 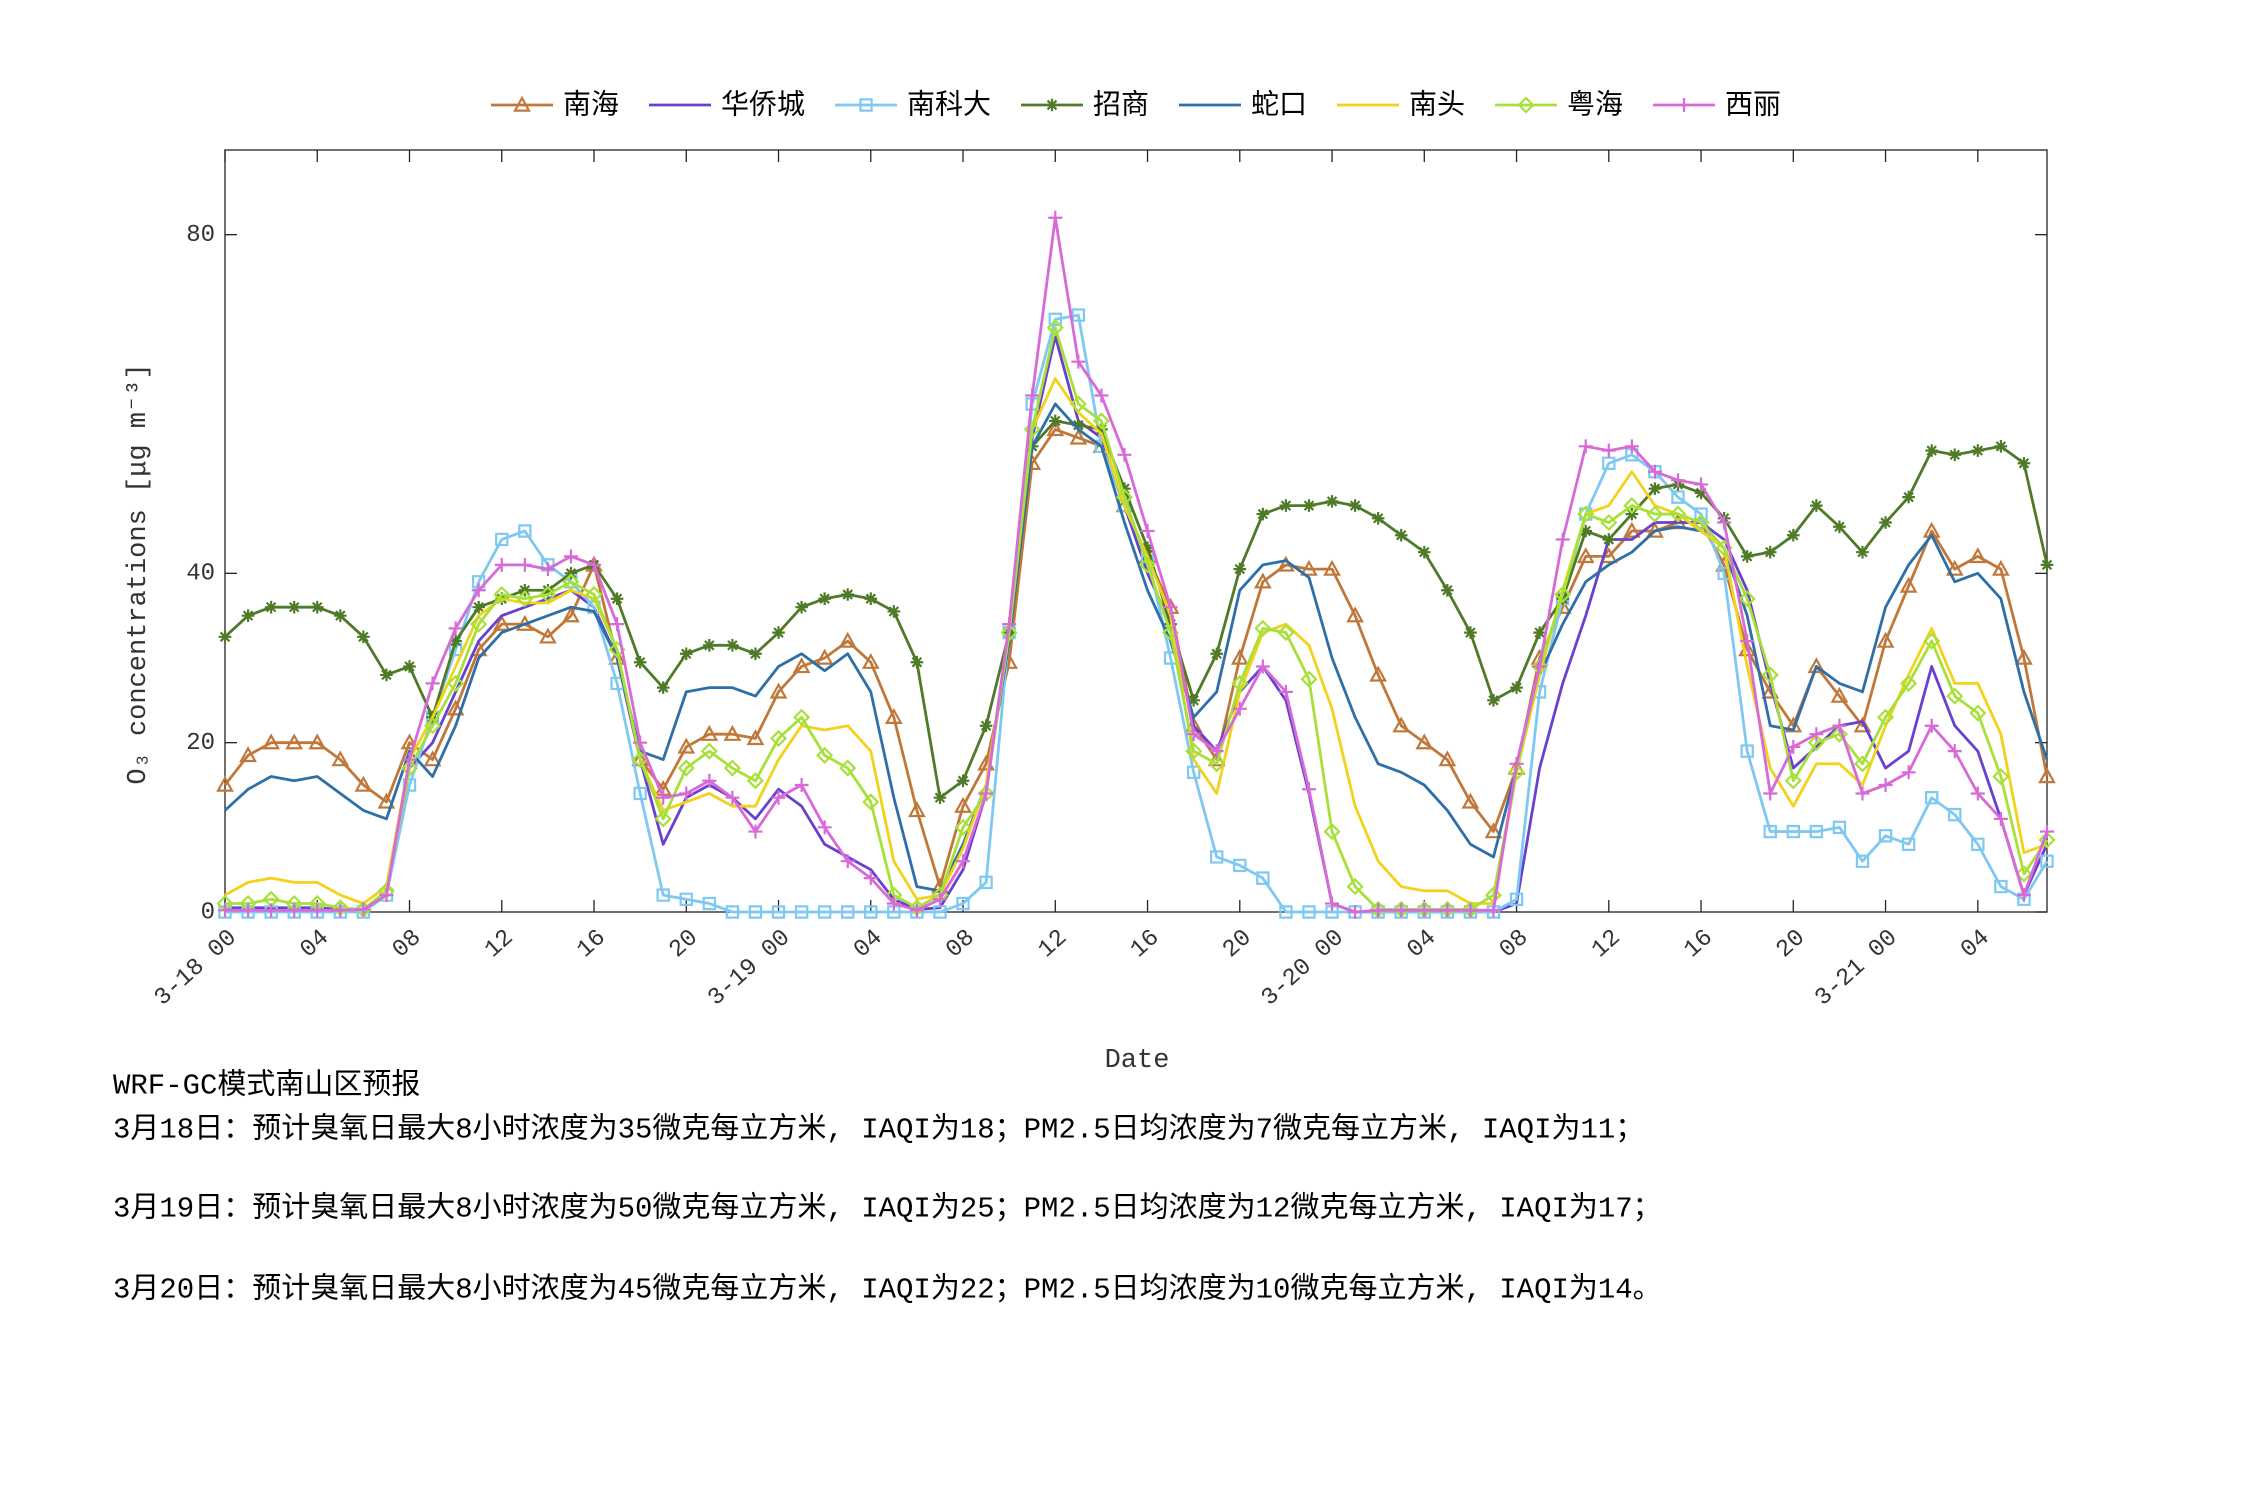 I want to click on y-tick-label: 80, so click(x=200, y=235).